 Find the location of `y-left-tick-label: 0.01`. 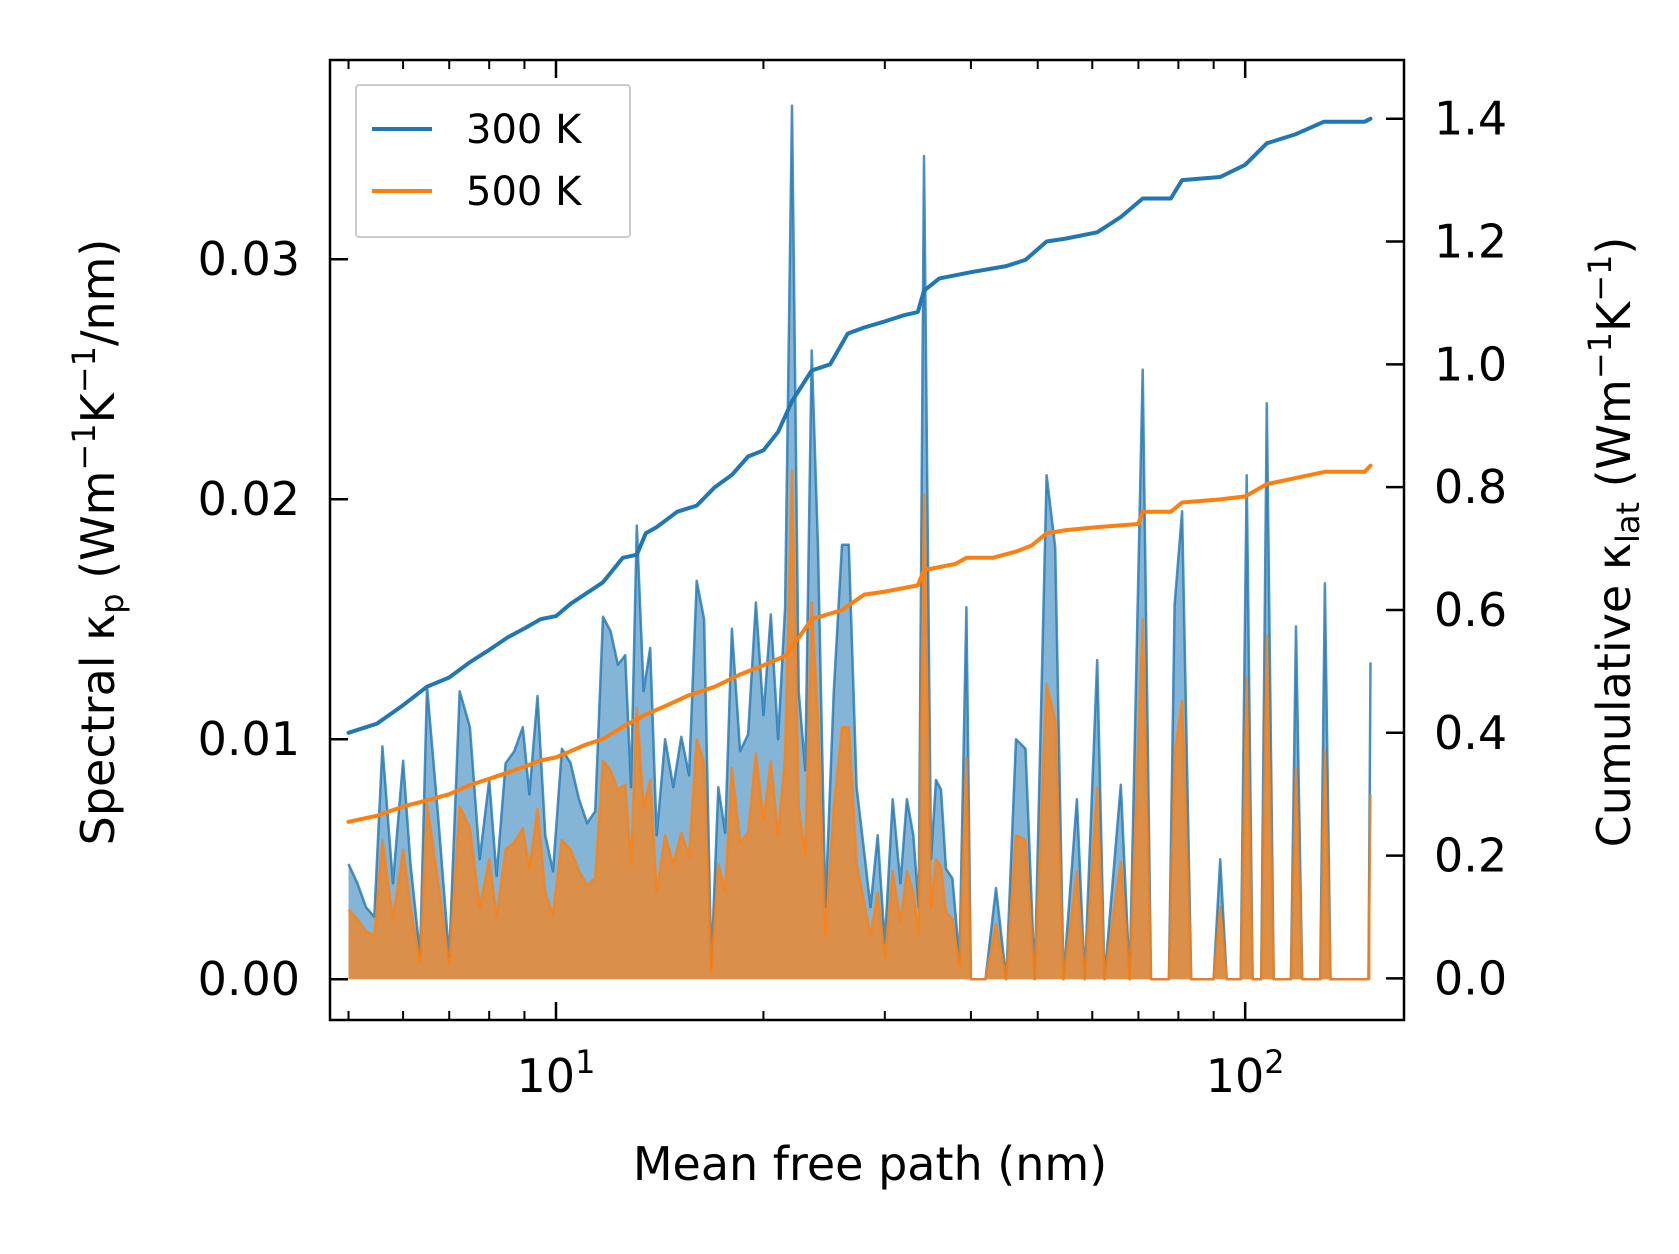

y-left-tick-label: 0.01 is located at coordinates (249, 739).